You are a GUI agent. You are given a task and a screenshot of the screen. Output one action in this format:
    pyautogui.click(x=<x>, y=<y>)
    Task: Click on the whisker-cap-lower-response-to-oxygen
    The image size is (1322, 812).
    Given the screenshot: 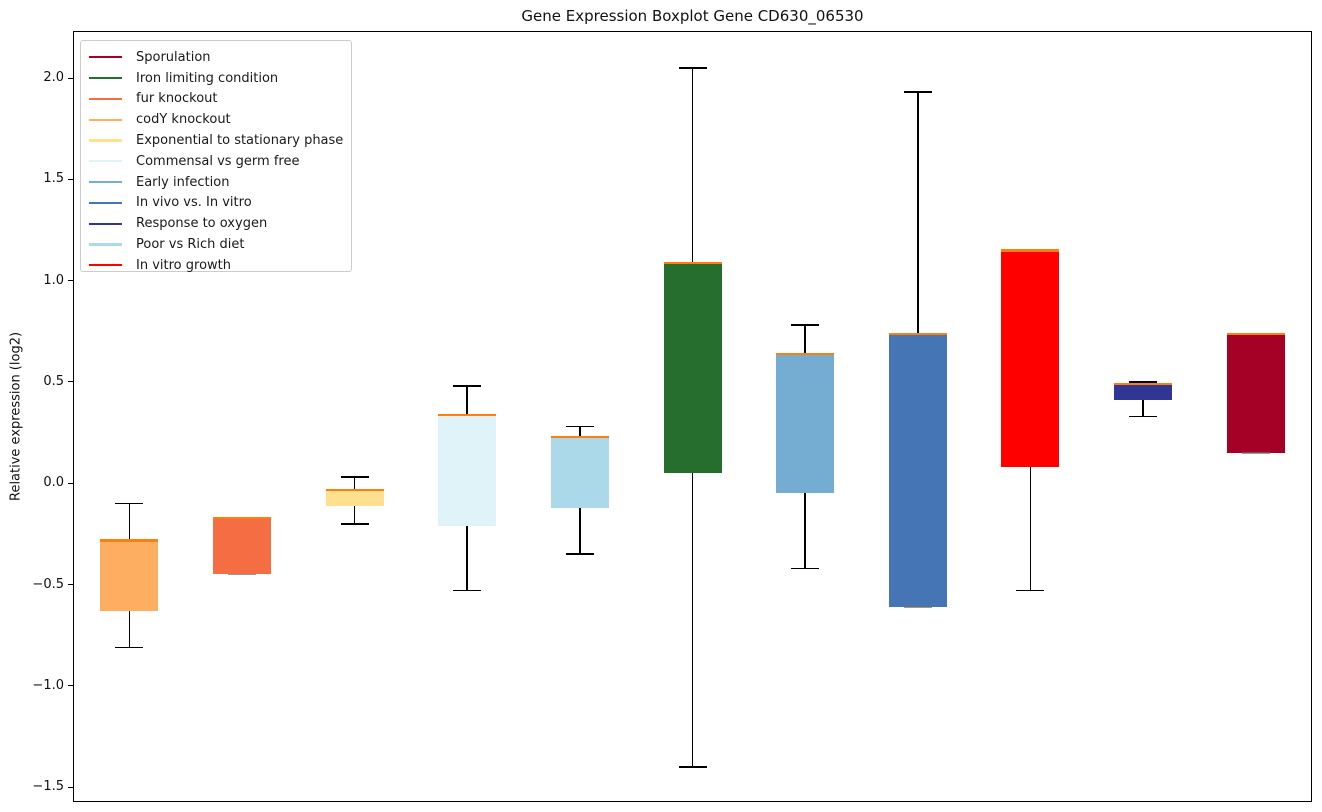 What is the action you would take?
    pyautogui.click(x=1143, y=416)
    